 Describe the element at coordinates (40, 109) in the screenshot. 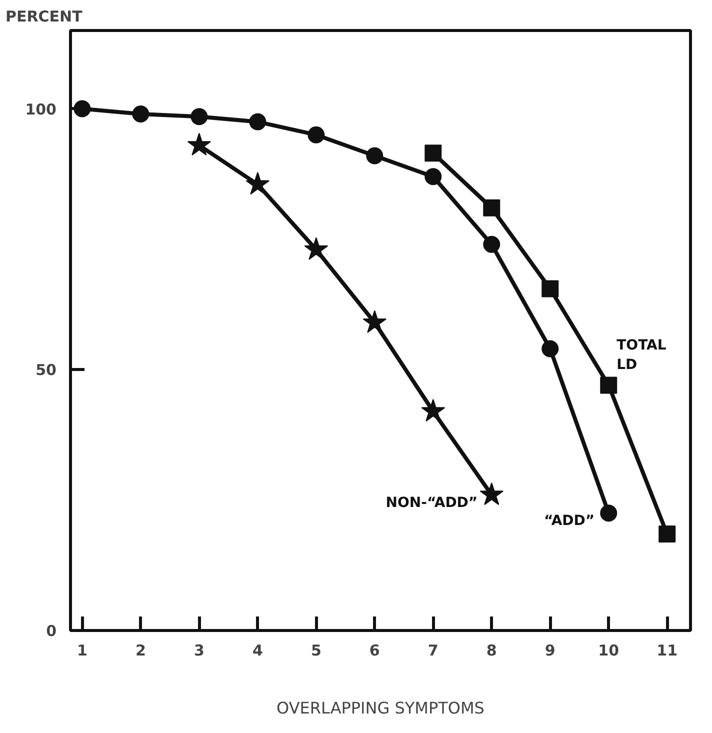

I see `y-tick-label: 100` at that location.